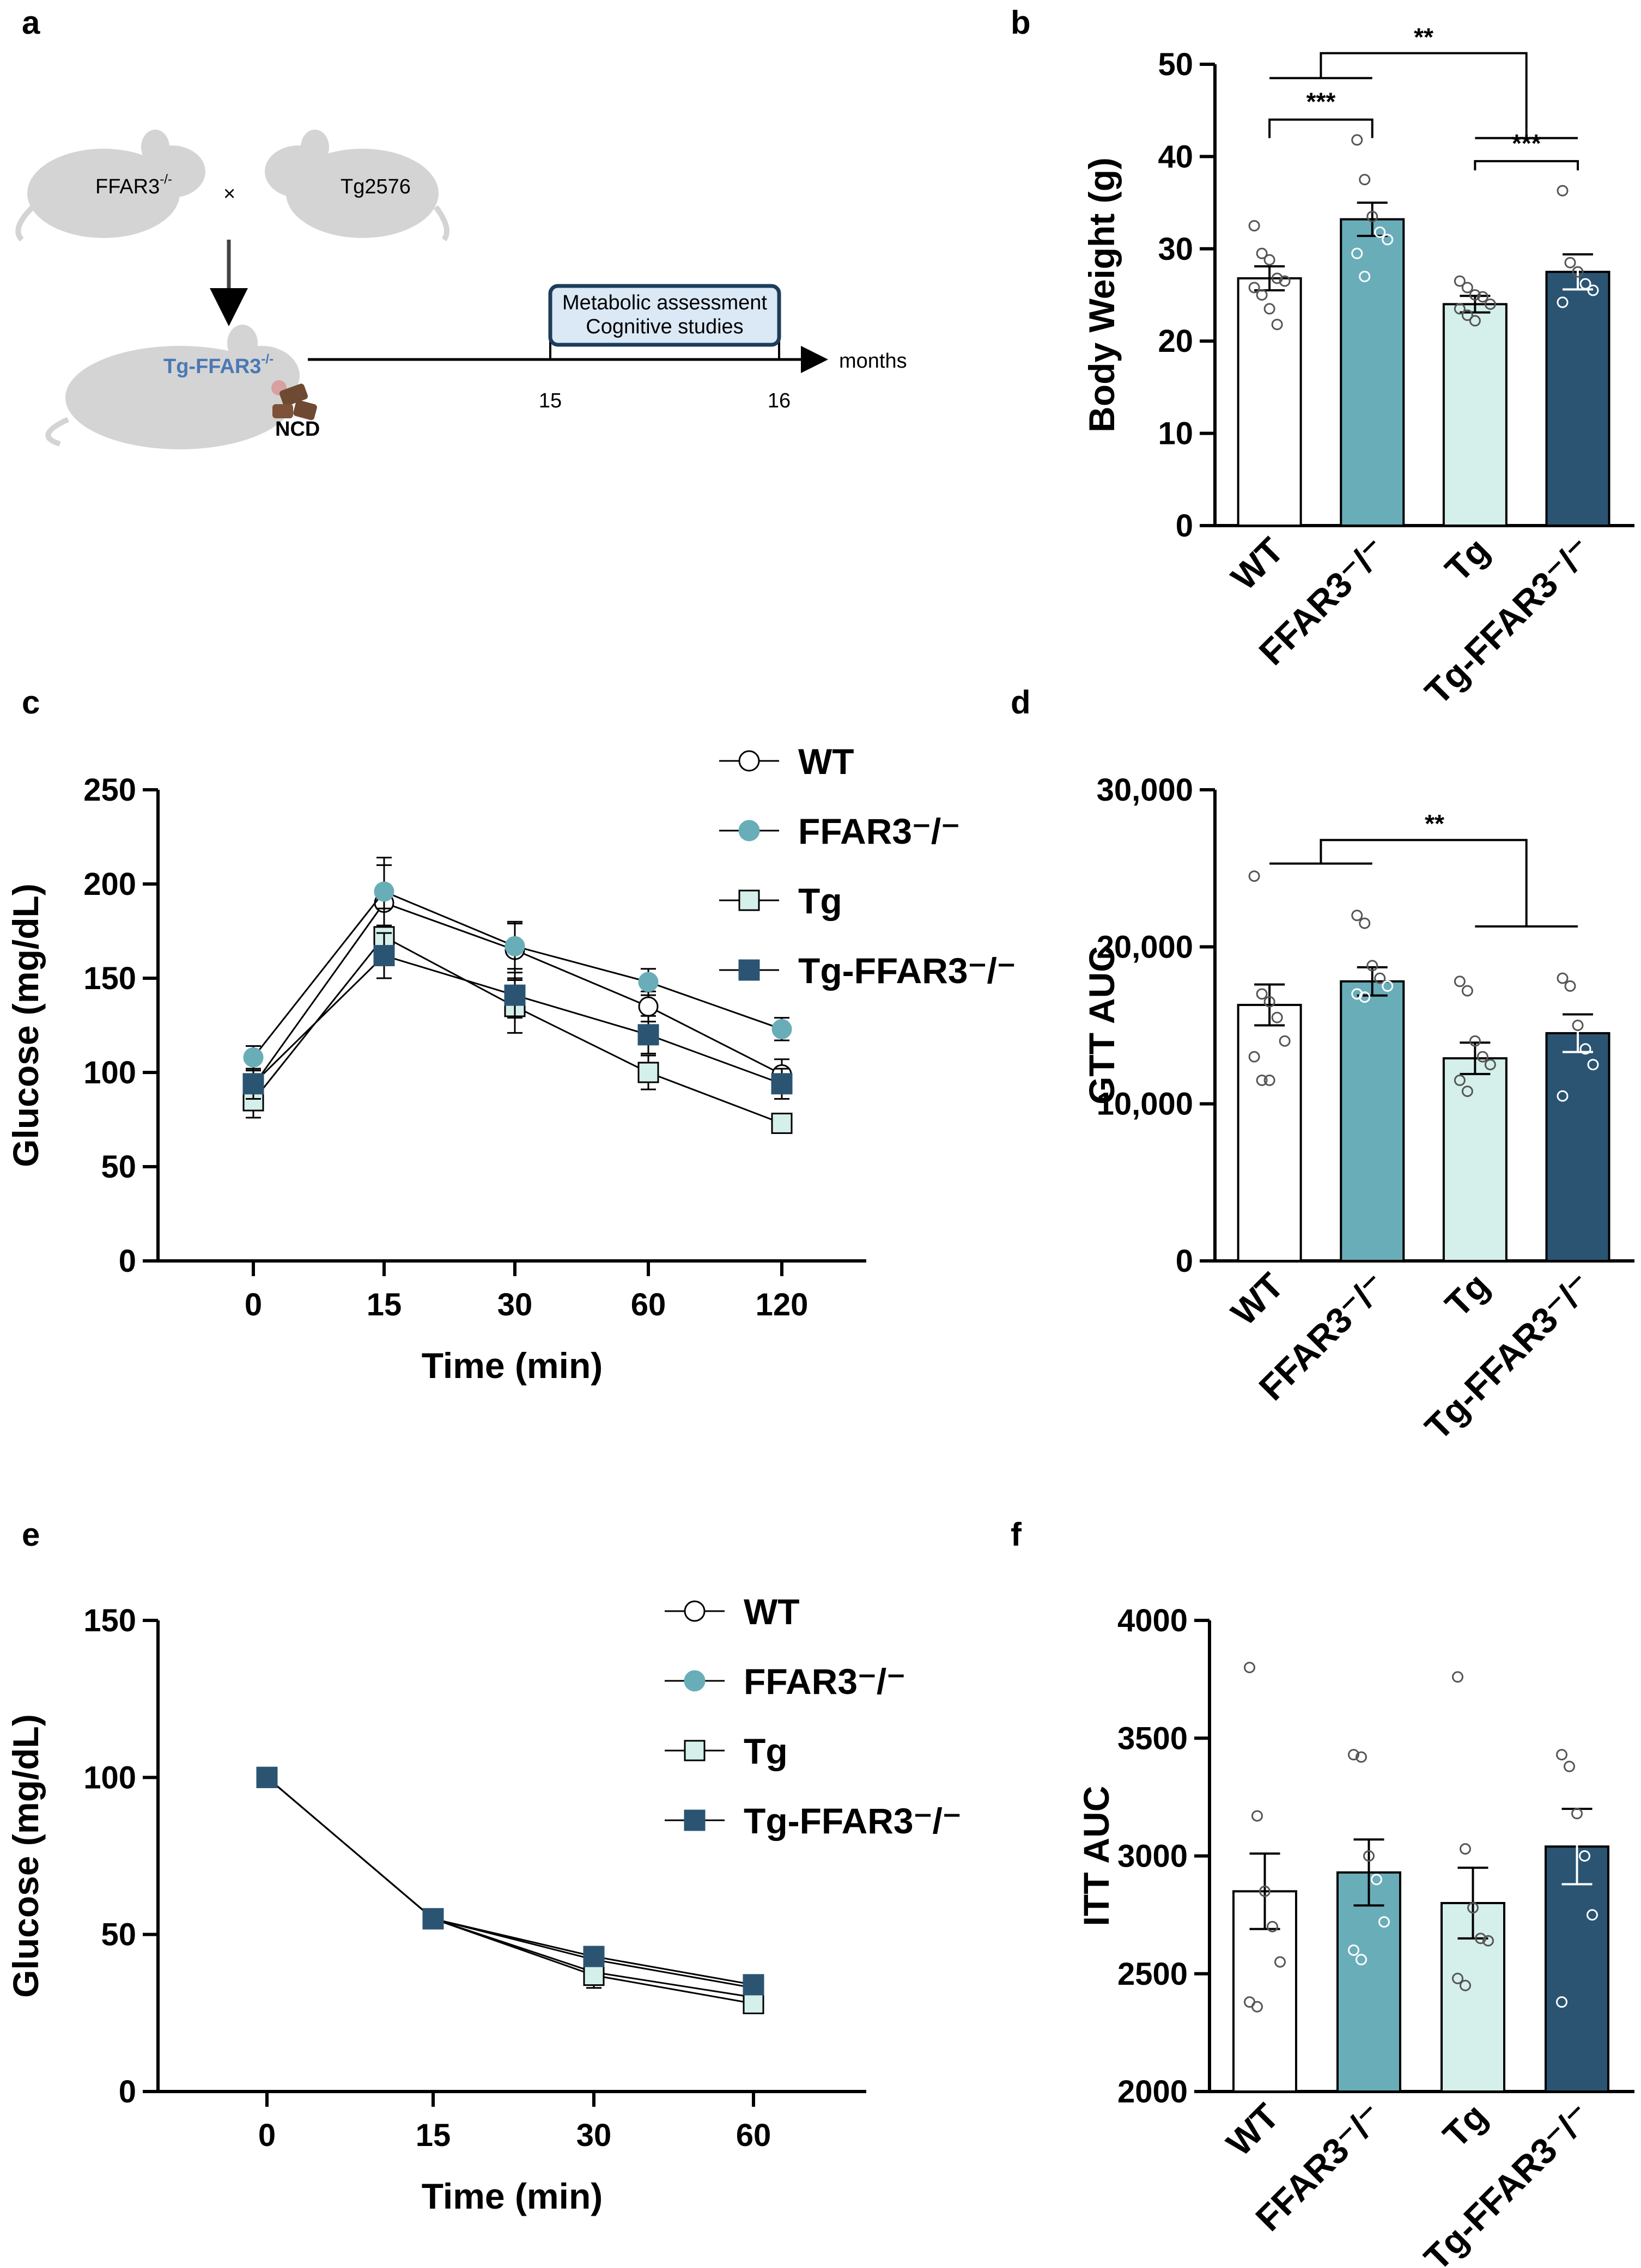  I want to click on mouse1-name: FFAR3, so click(127, 186).